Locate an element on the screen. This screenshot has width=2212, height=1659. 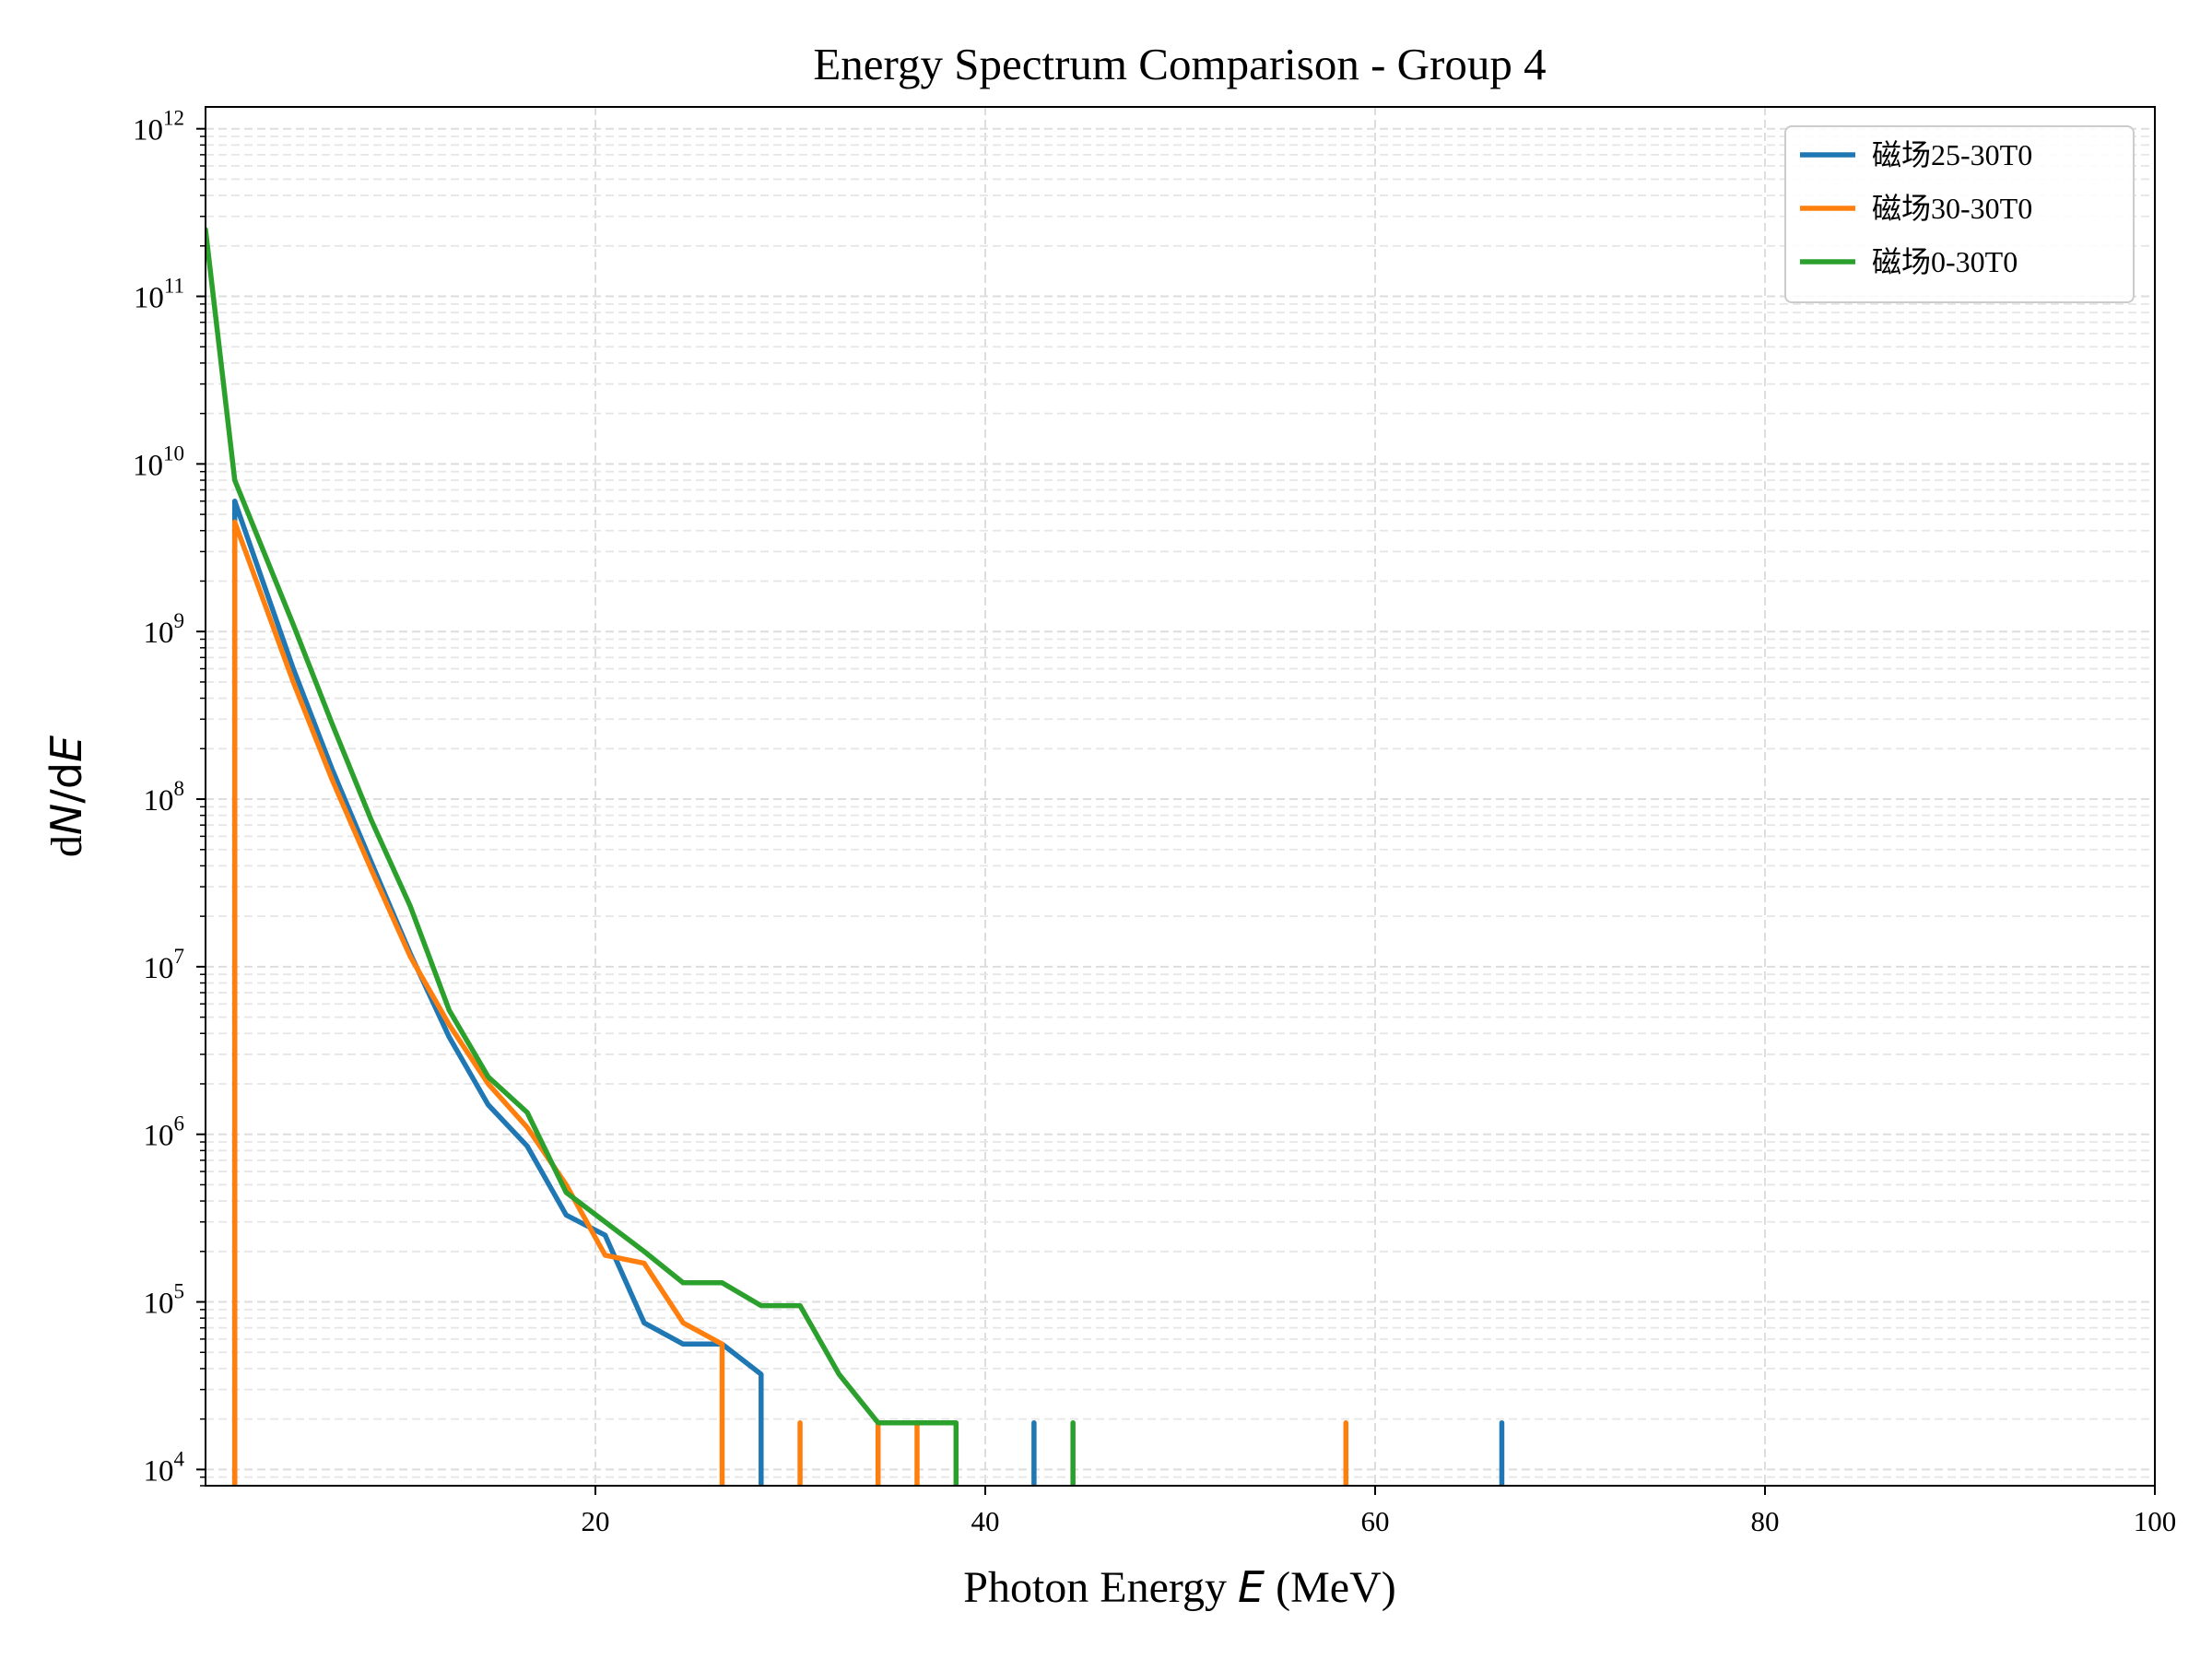
legend-label-1: 磁场25-30T0 is located at coordinates (1952, 154).